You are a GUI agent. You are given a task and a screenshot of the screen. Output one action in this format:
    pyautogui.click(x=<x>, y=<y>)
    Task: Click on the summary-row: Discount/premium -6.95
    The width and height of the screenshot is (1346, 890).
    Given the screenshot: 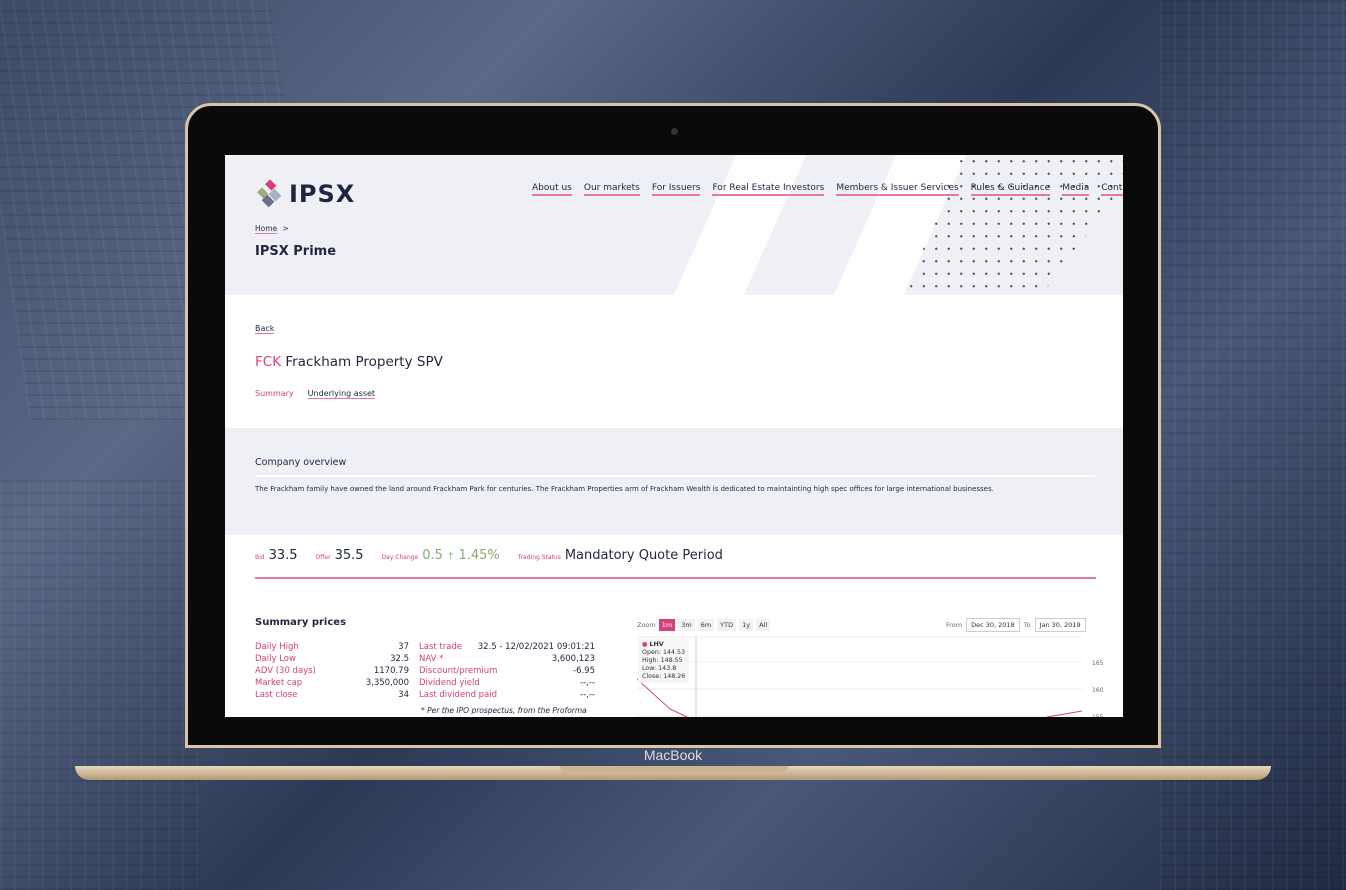 What is the action you would take?
    pyautogui.click(x=507, y=671)
    